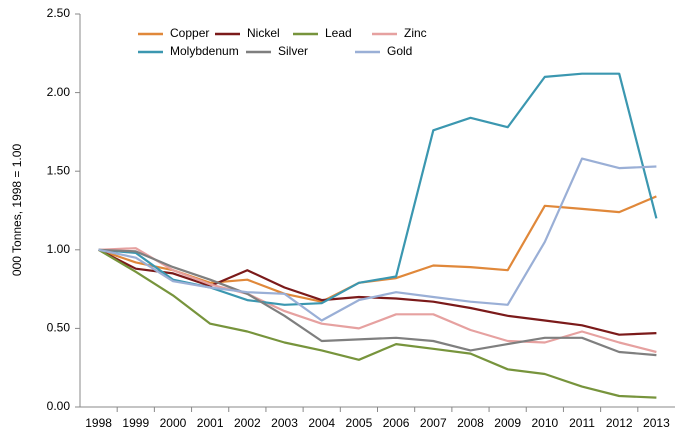  What do you see at coordinates (321, 423) in the screenshot?
I see `x-tick-label: 2004` at bounding box center [321, 423].